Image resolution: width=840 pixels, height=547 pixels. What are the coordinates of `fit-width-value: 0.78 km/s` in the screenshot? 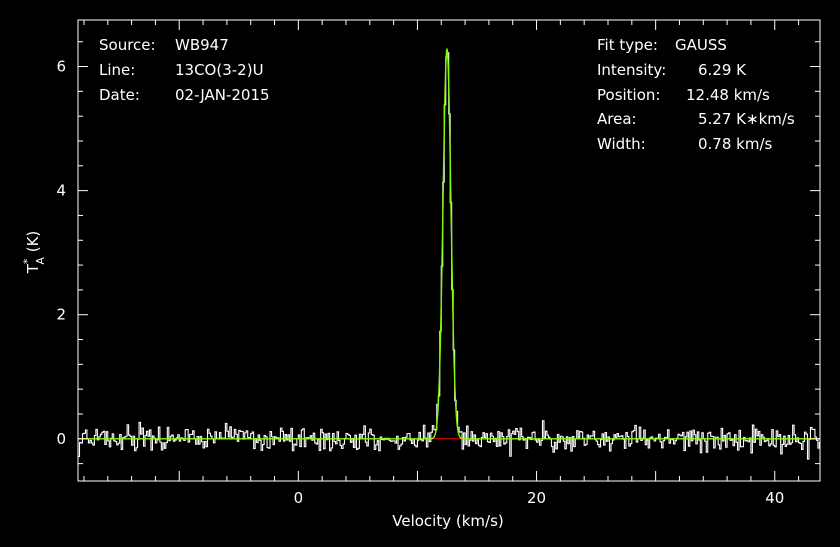 It's located at (735, 144).